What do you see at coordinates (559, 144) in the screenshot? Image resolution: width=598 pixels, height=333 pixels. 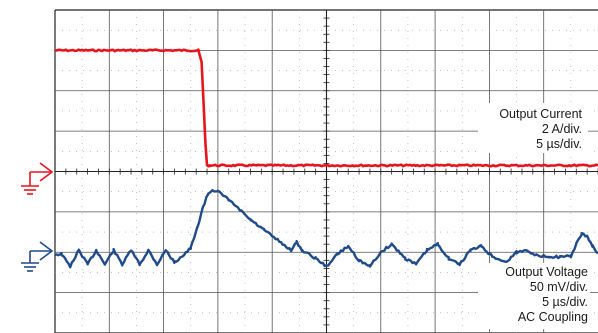 I see `ch1-timebase: 5 µs/div.` at bounding box center [559, 144].